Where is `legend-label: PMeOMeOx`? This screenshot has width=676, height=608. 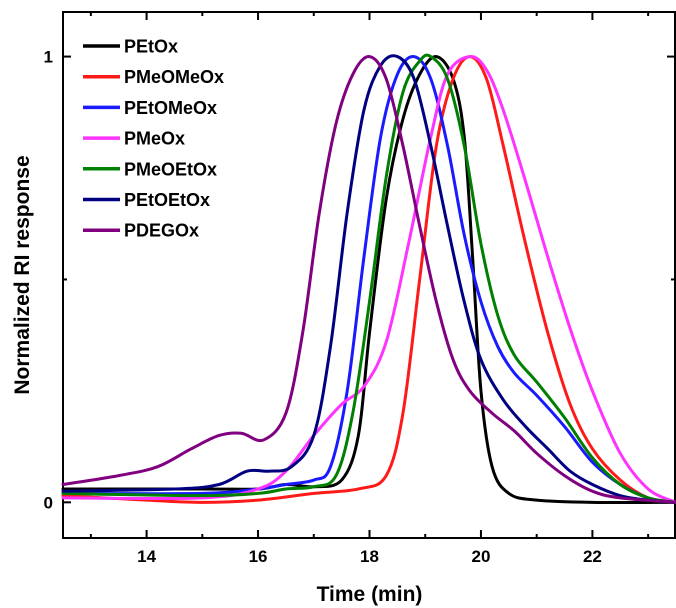
legend-label: PMeOMeOx is located at coordinates (174, 77).